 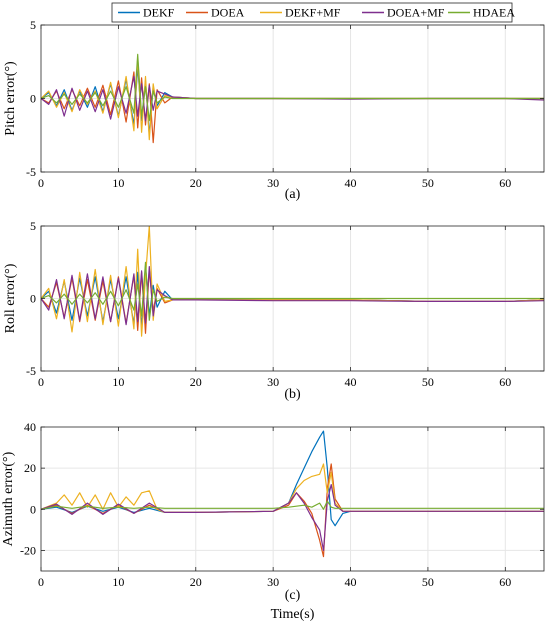 I want to click on y-tick-label: -20, so click(x=28, y=550).